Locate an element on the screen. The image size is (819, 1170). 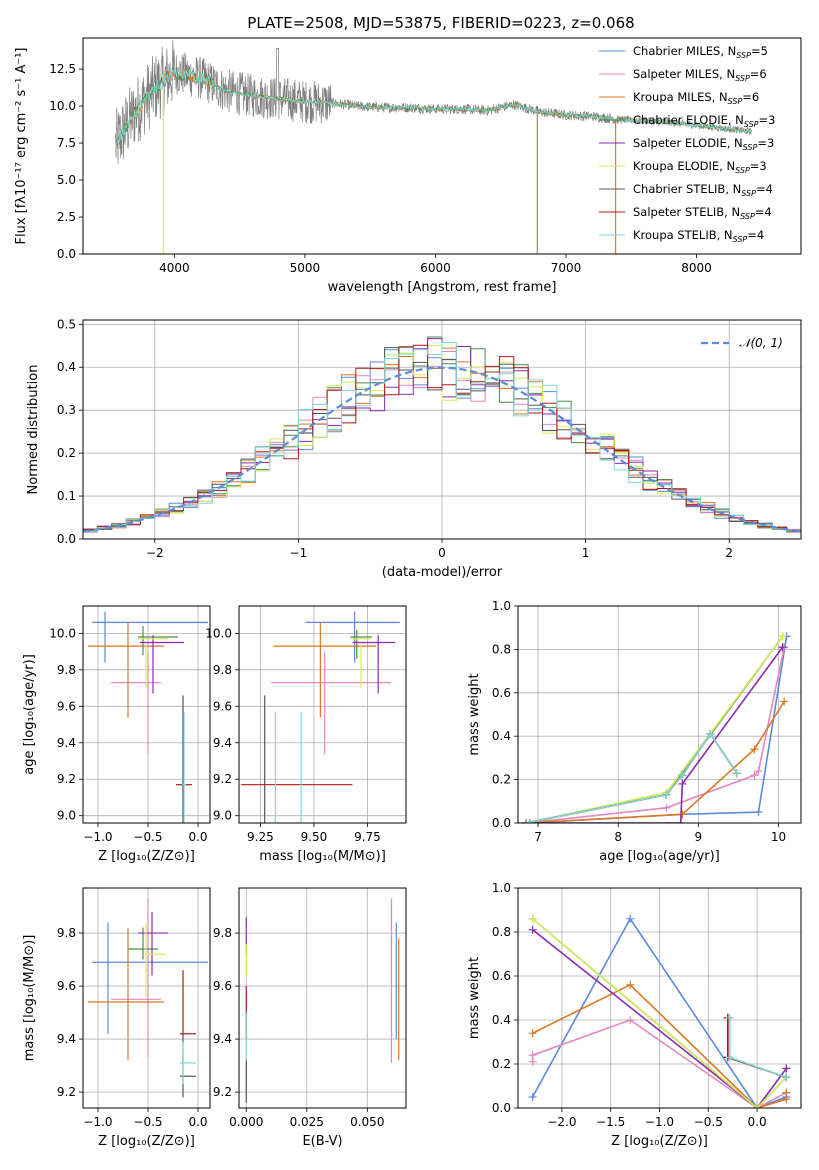
weight_vs_age-xlabel: age [log₁₀(age/yr)] is located at coordinates (659, 856).